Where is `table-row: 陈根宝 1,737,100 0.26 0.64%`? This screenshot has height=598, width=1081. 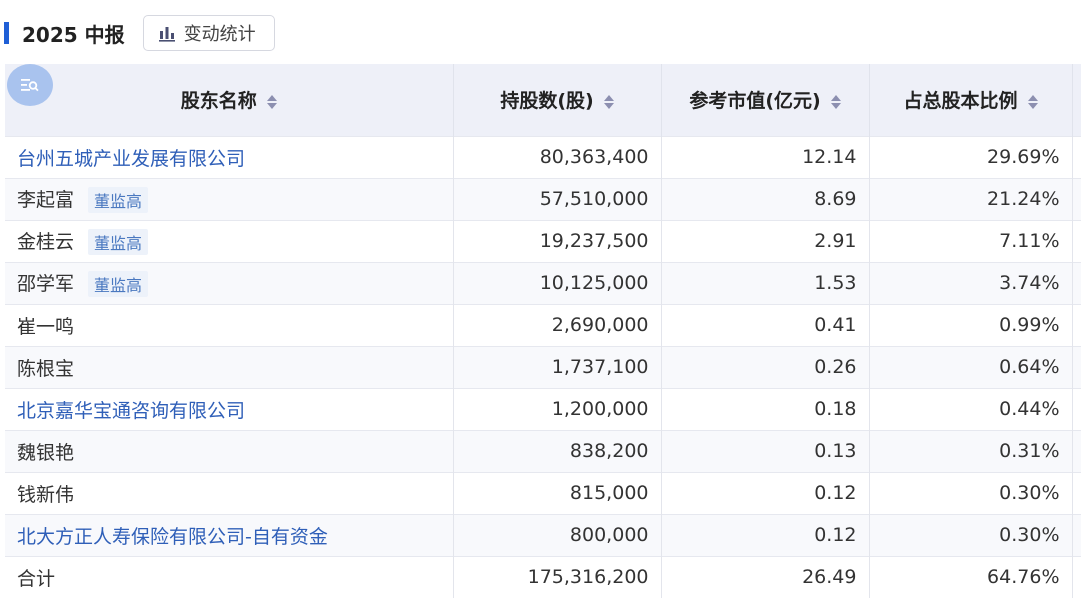 table-row: 陈根宝 1,737,100 0.26 0.64% is located at coordinates (543, 366).